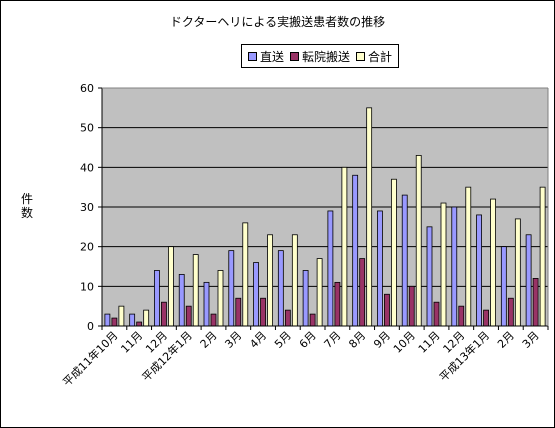 This screenshot has height=428, width=555. I want to click on y-tick-label-0: 0, so click(90, 326).